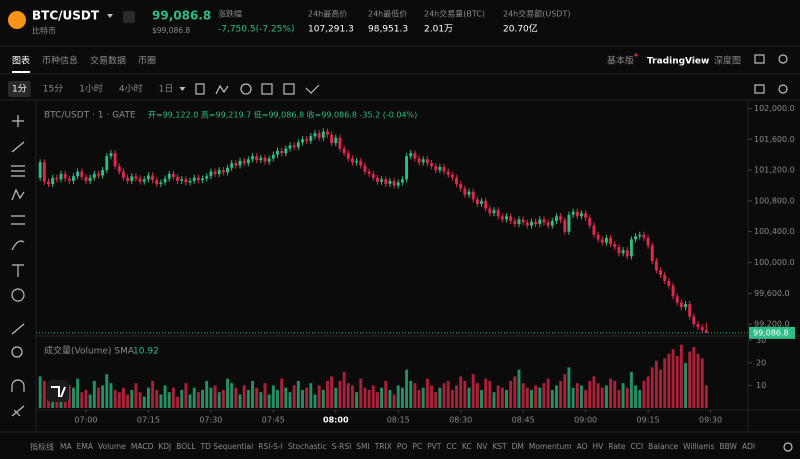 This screenshot has width=800, height=459. I want to click on chart-settings-icon, so click(783, 89).